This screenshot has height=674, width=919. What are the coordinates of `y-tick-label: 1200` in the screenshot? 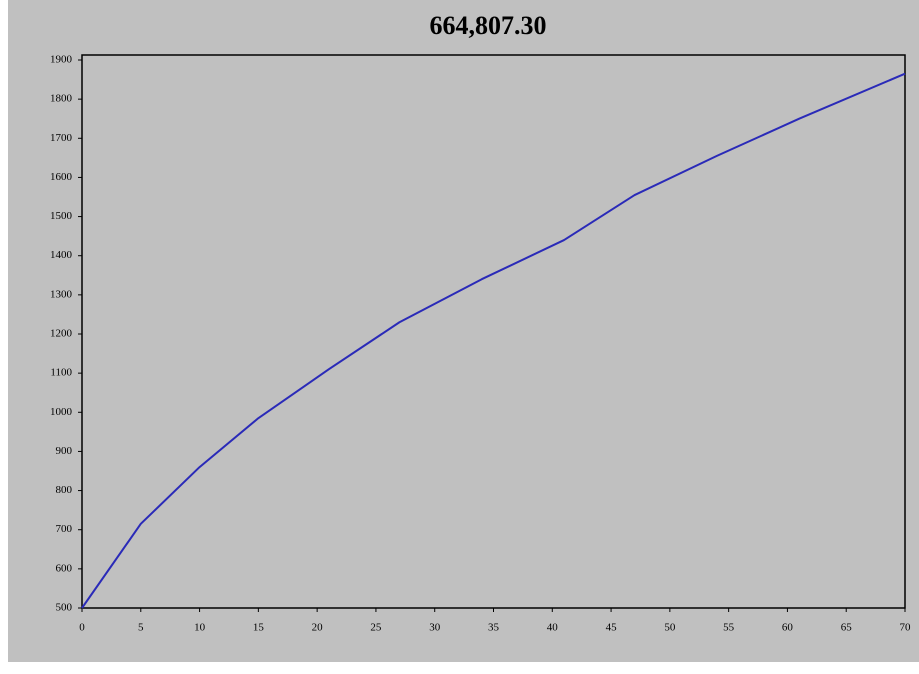 It's located at (61, 334).